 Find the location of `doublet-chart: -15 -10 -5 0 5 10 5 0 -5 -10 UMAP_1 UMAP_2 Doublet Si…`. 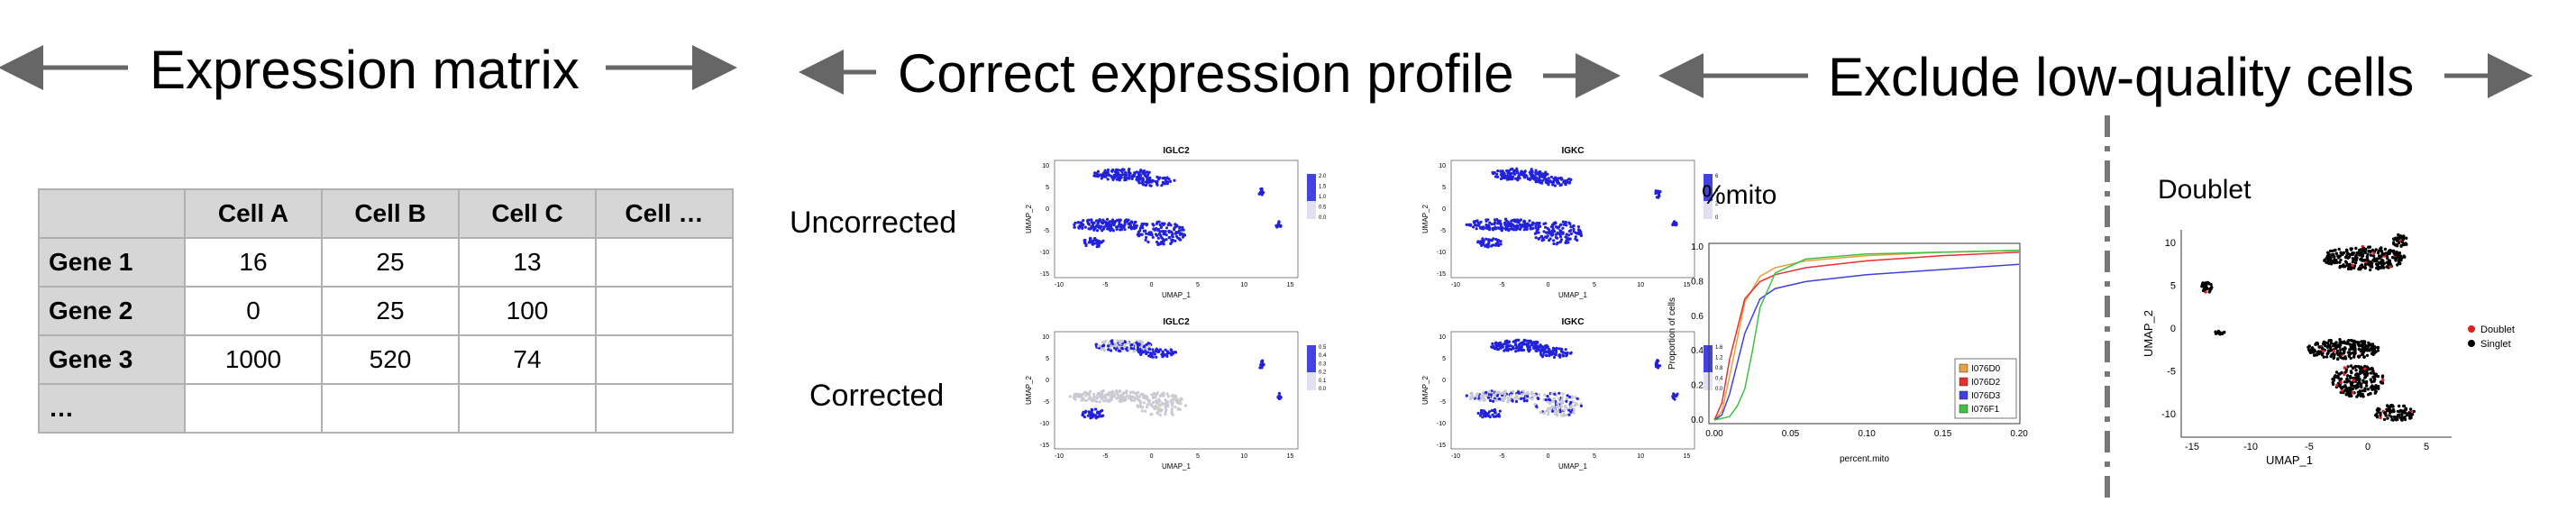

doublet-chart: -15 -10 -5 0 5 10 5 0 -5 -10 UMAP_1 UMAP_2 Doublet Si… is located at coordinates (2328, 348).